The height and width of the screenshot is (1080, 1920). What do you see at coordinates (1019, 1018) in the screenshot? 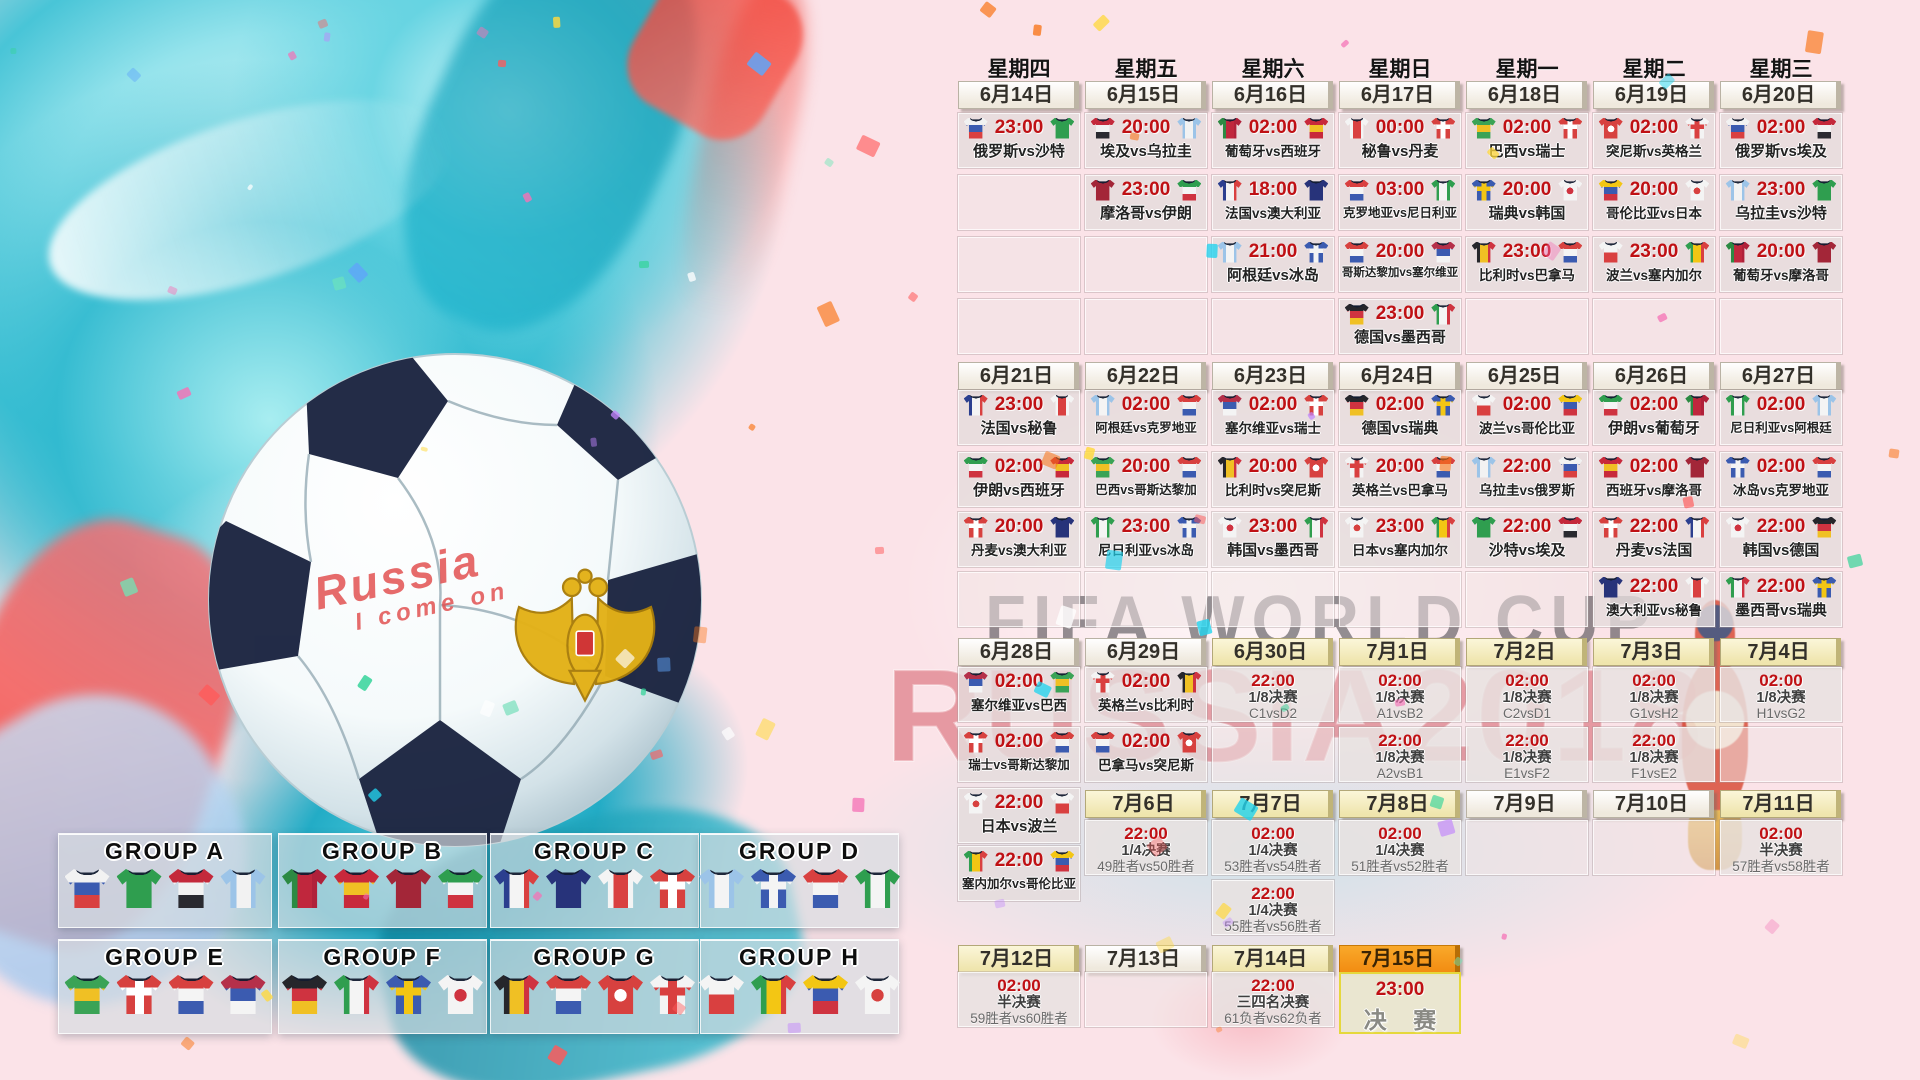
I see `knockout-teams: 59胜者vs60胜者` at bounding box center [1019, 1018].